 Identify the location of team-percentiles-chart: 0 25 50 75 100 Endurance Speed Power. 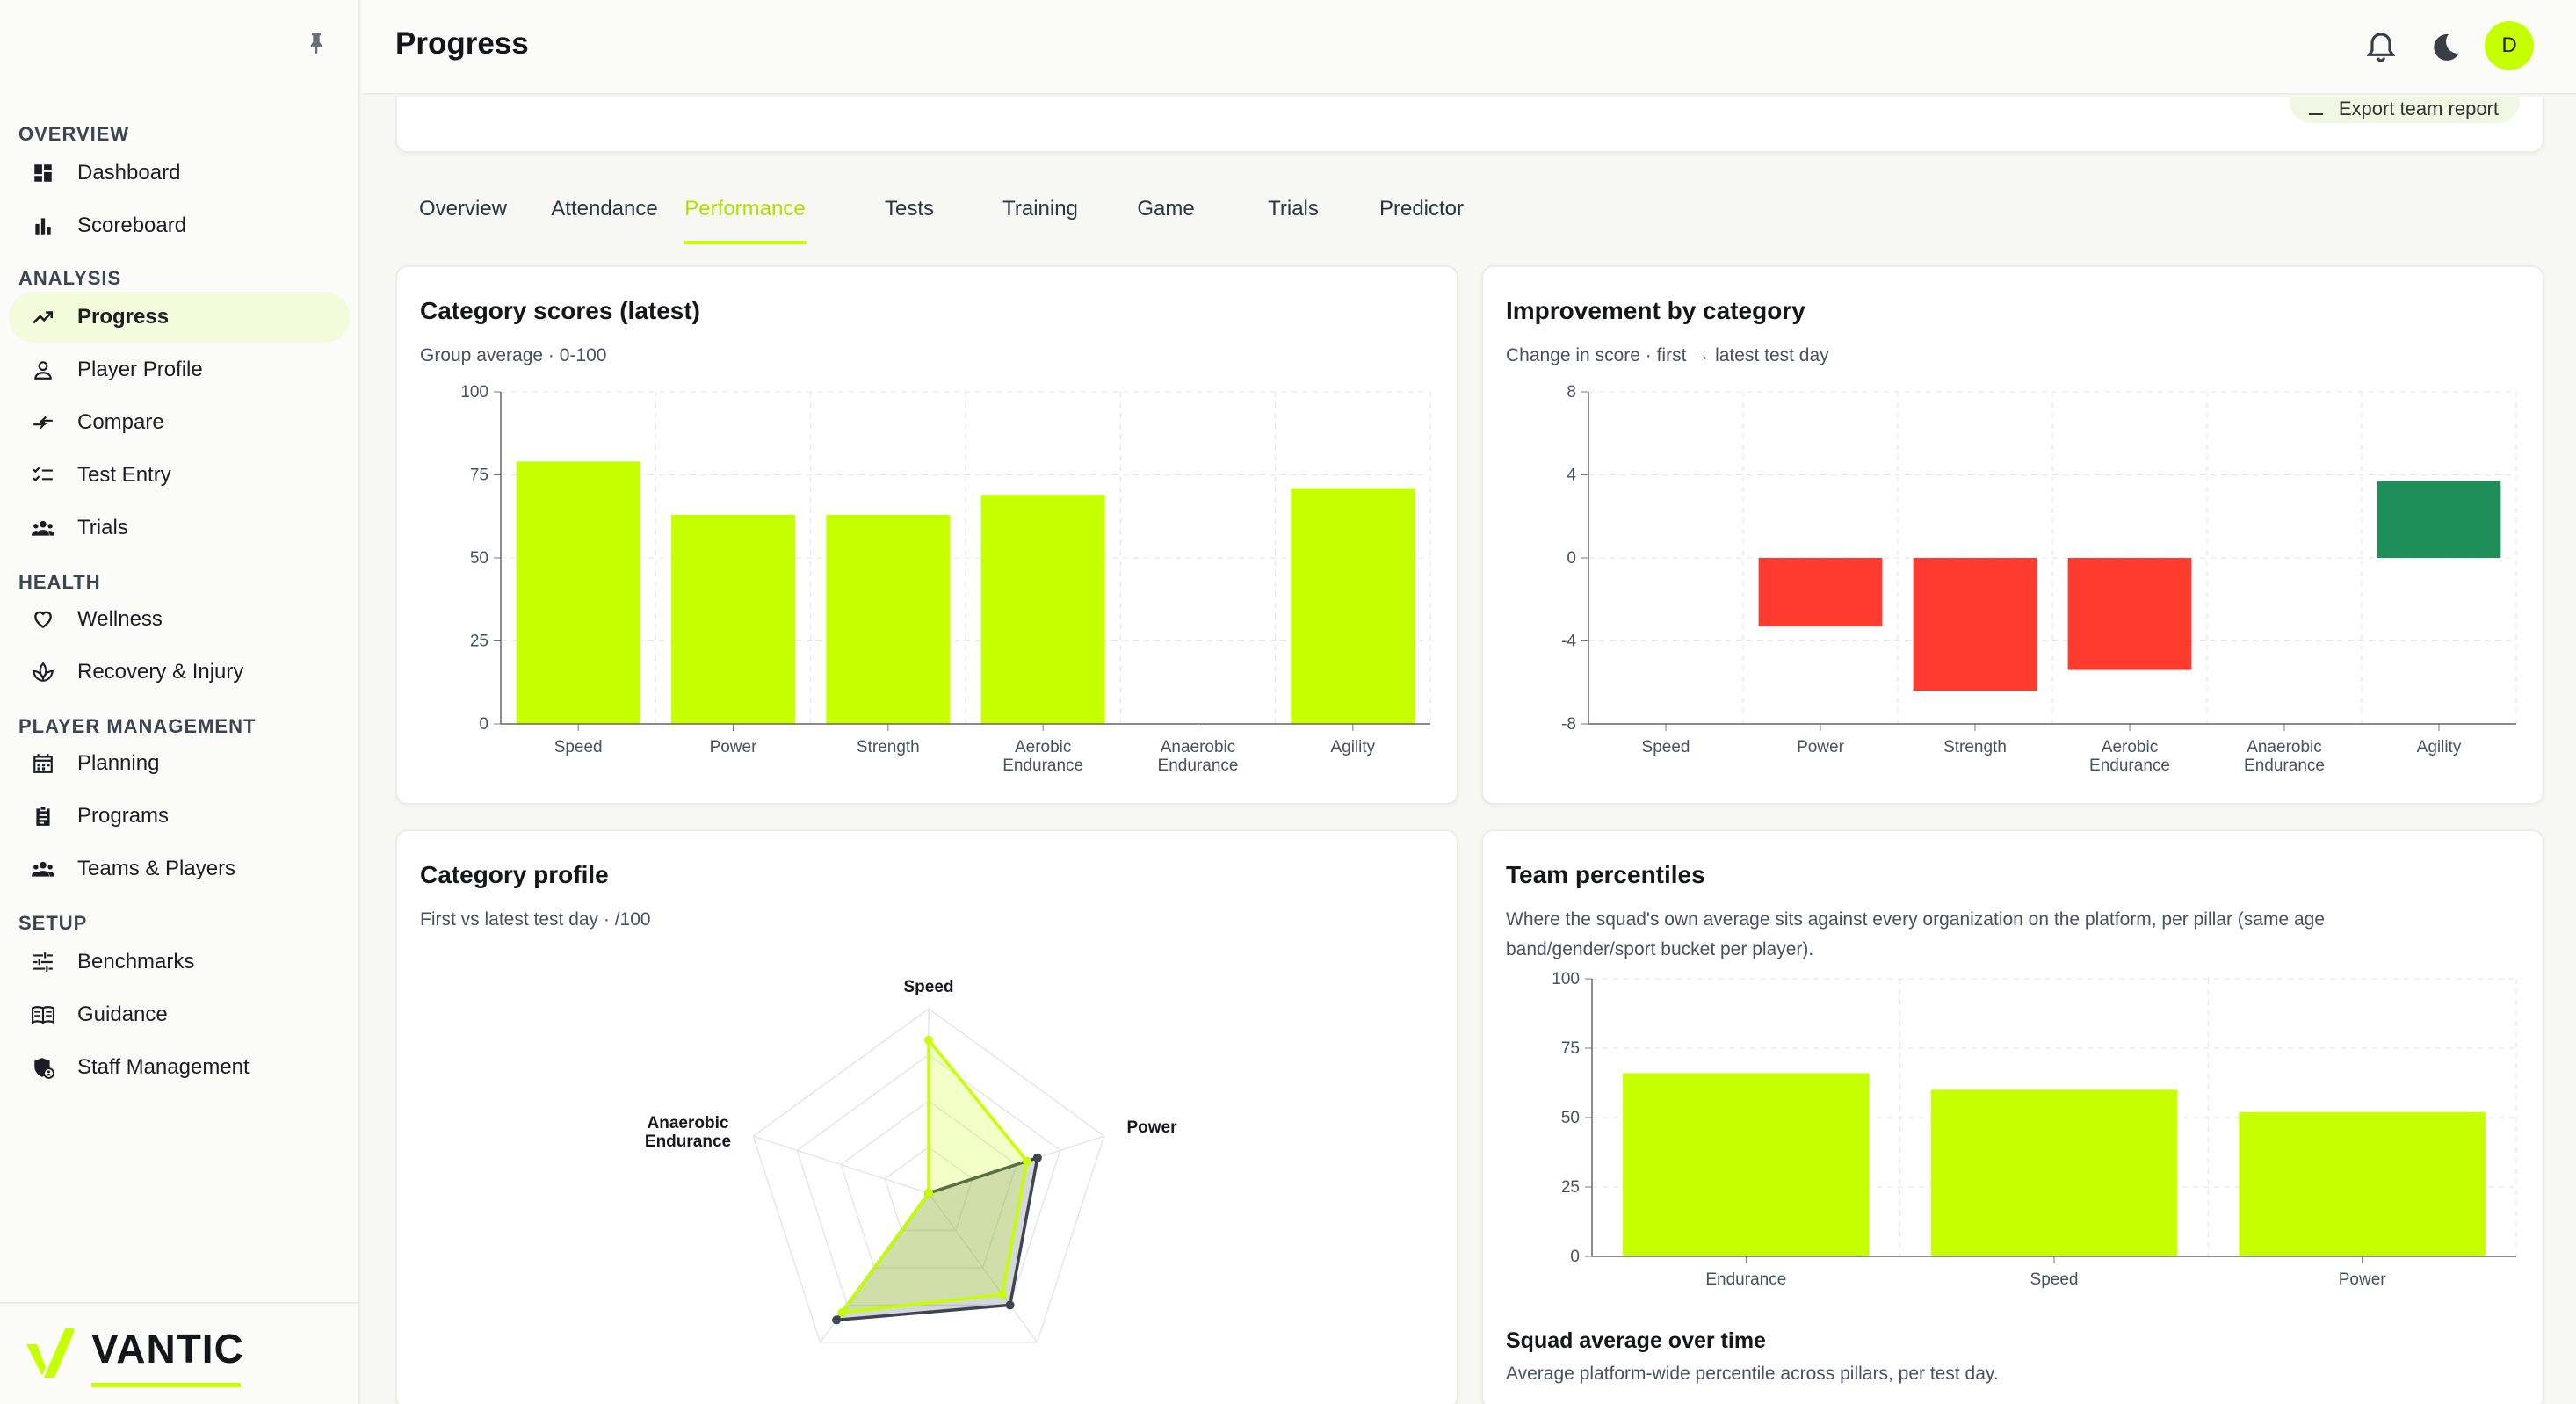
(2034, 1130).